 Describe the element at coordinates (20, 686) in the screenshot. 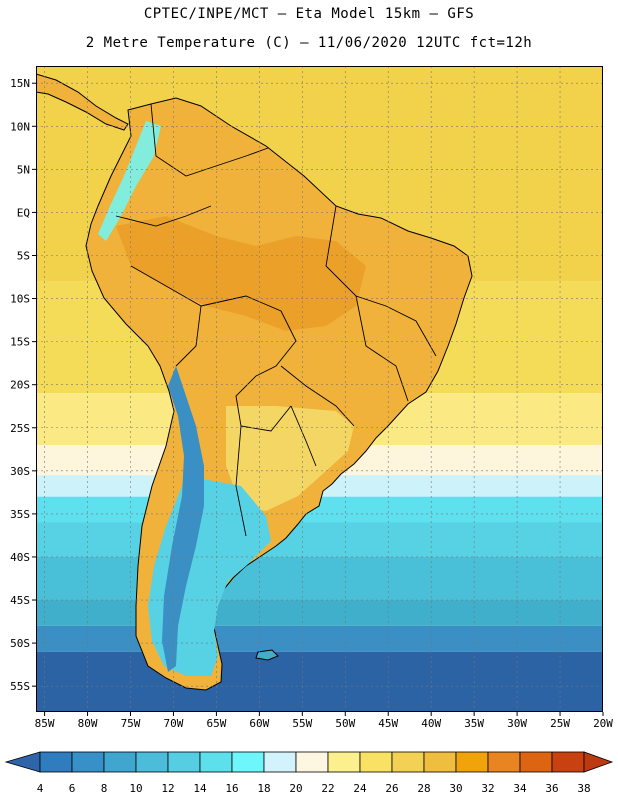

I see `lat-label: 55S` at that location.